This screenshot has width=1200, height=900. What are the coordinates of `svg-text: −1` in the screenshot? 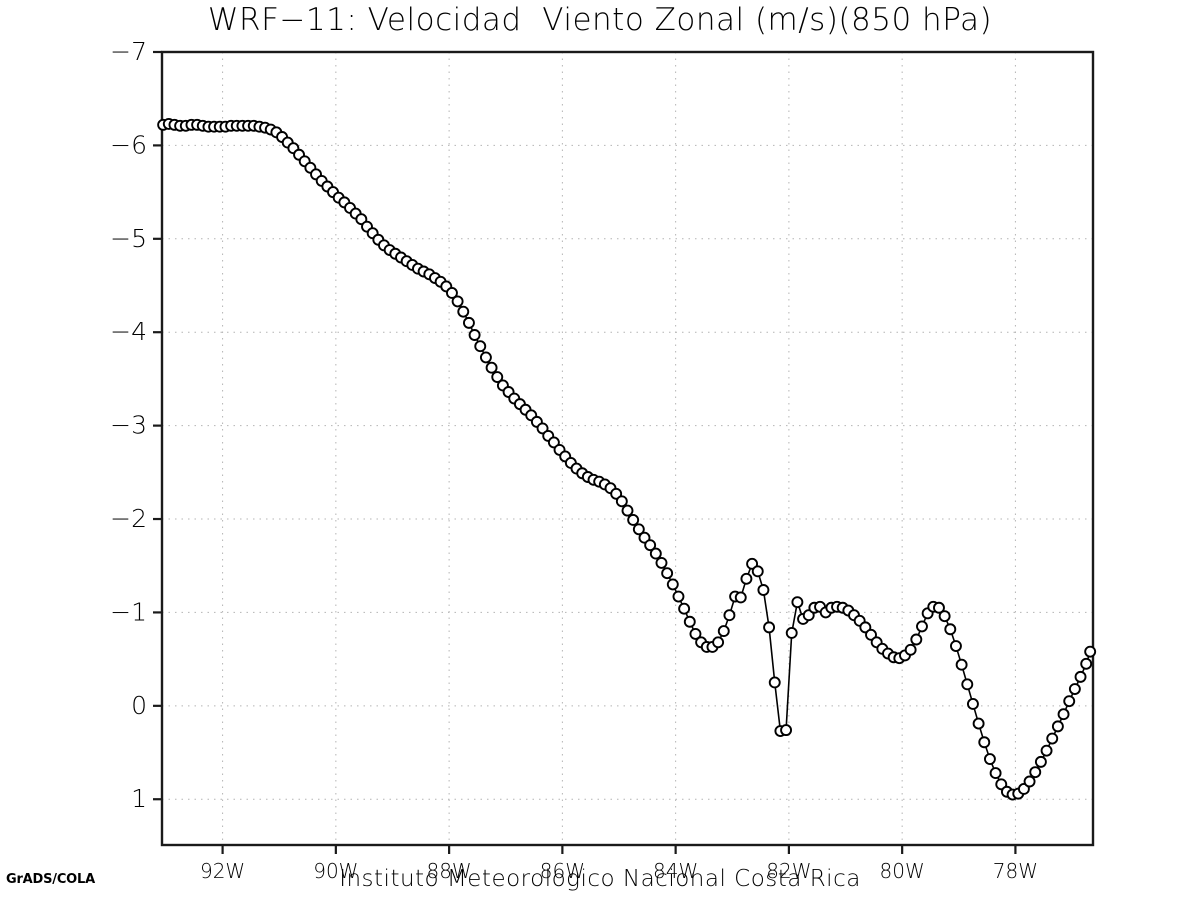 It's located at (128, 611).